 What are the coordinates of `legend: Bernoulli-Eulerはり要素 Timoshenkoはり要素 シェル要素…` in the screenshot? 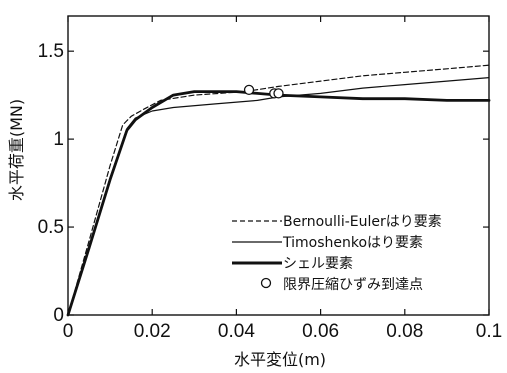 It's located at (337, 253).